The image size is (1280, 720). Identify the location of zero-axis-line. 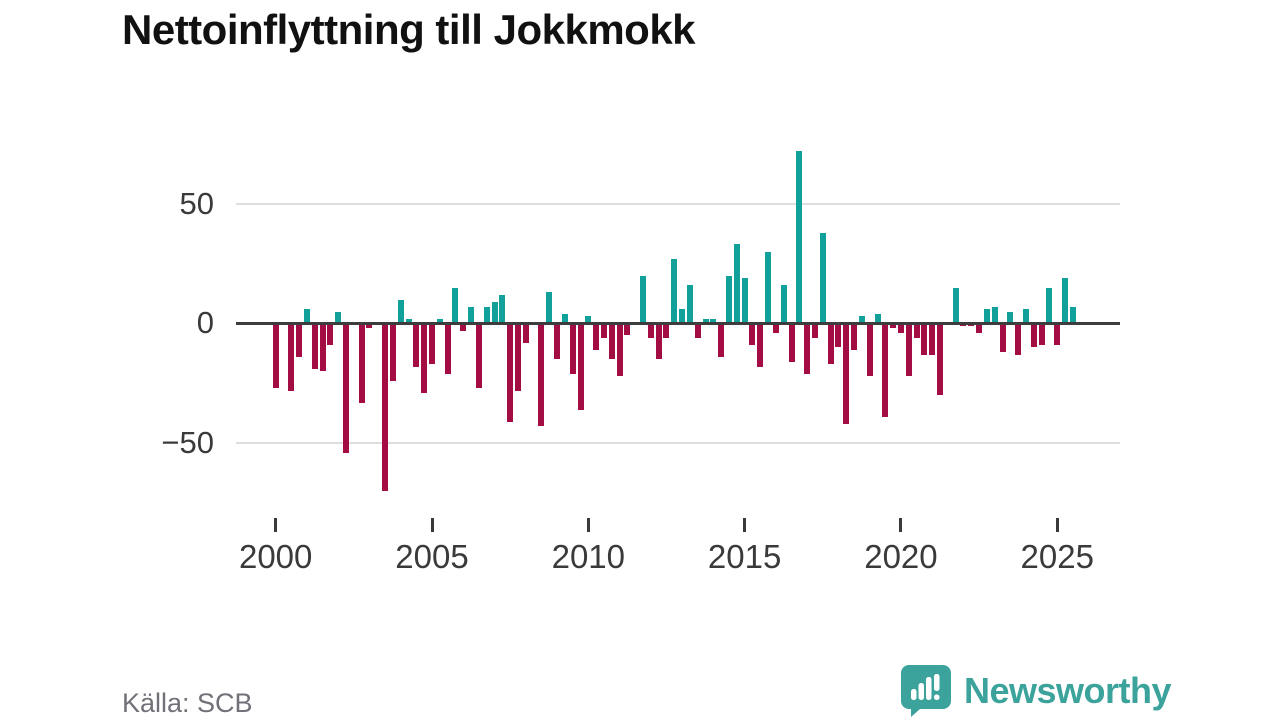
(678, 323).